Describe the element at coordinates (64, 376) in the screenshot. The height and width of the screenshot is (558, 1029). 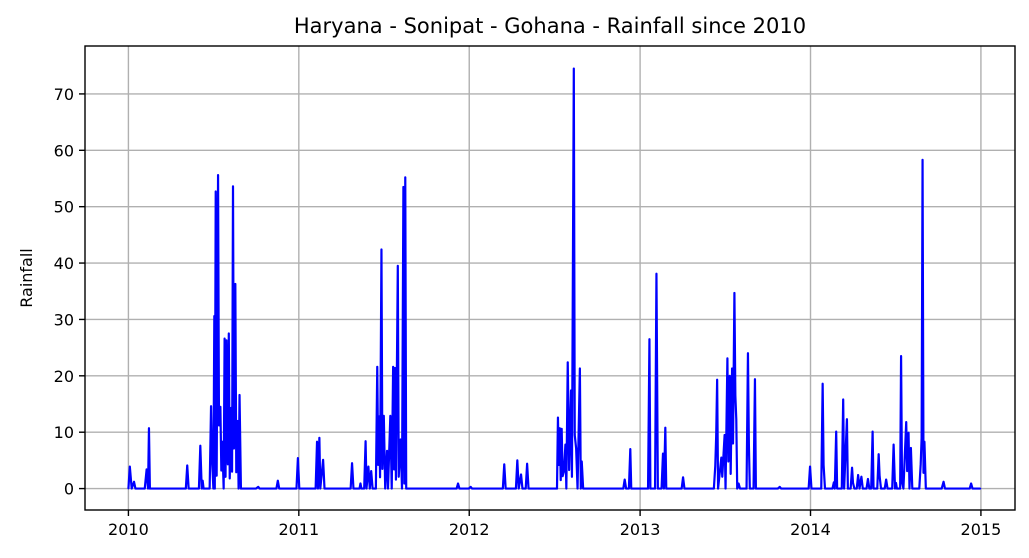
I see `y-tick-label: 20` at that location.